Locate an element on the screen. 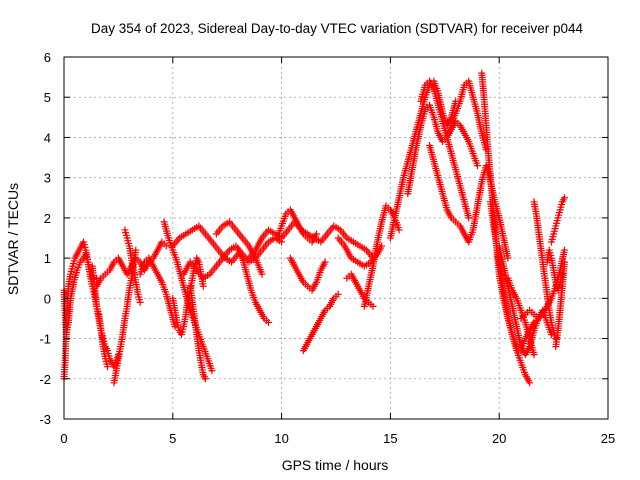  y-tick-label: -3 is located at coordinates (45, 419).